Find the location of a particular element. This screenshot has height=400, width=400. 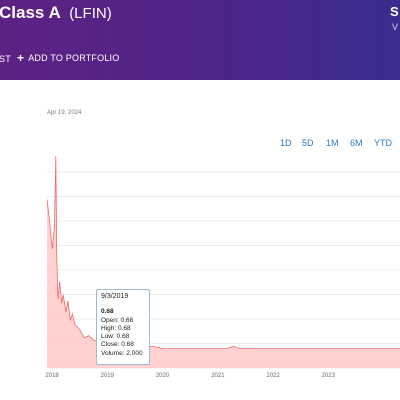

range-1d-button: 1D is located at coordinates (286, 143).